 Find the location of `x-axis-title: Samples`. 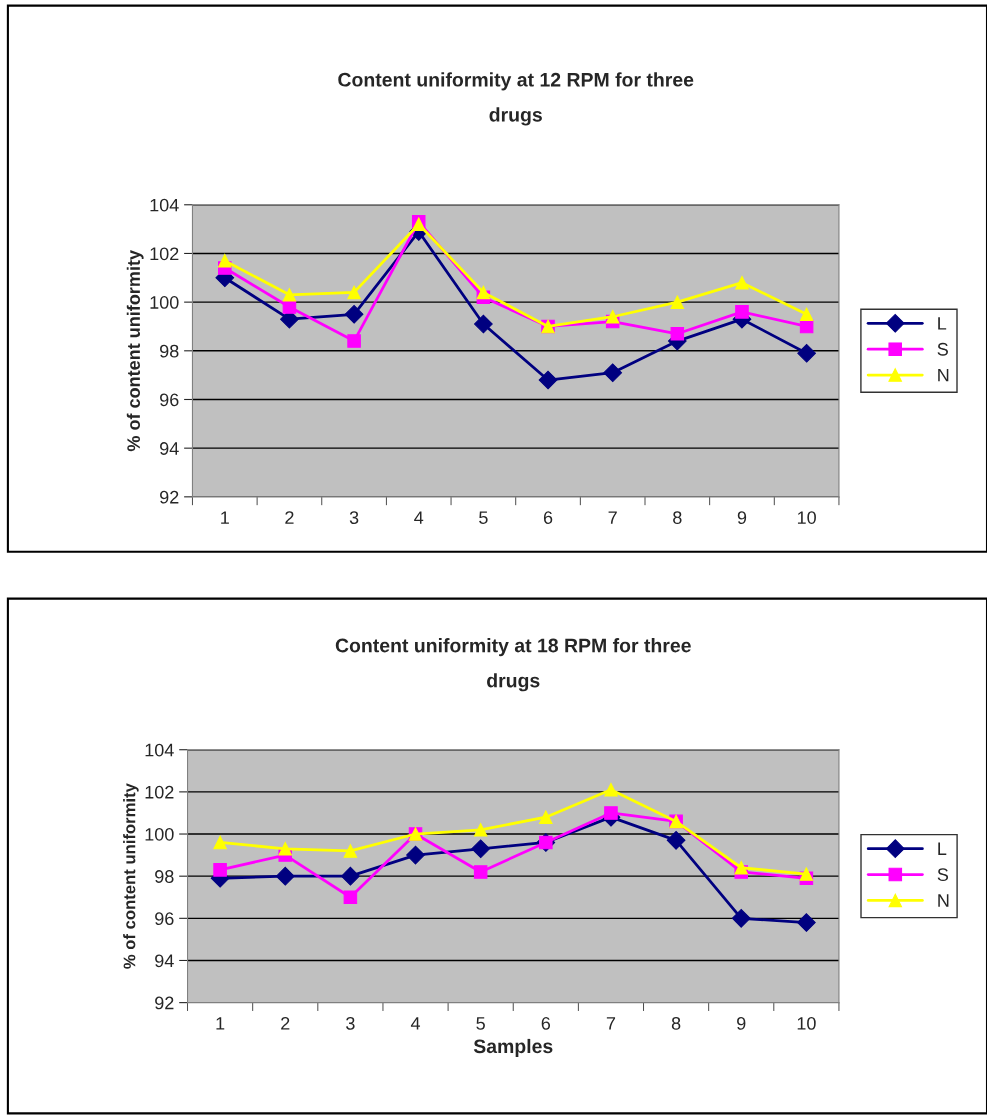

x-axis-title: Samples is located at coordinates (513, 1048).